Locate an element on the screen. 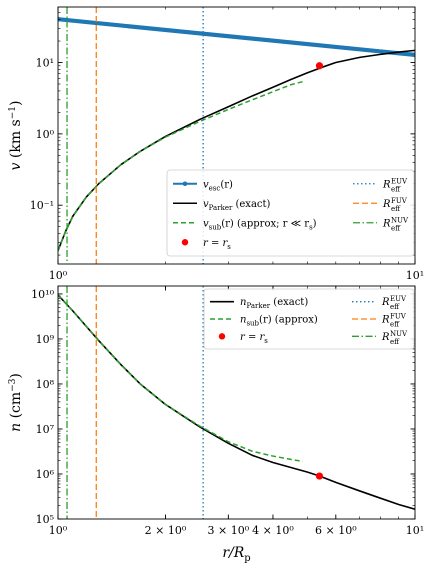 The image size is (436, 566). y-tick-label: 10⁵ is located at coordinates (45, 519).